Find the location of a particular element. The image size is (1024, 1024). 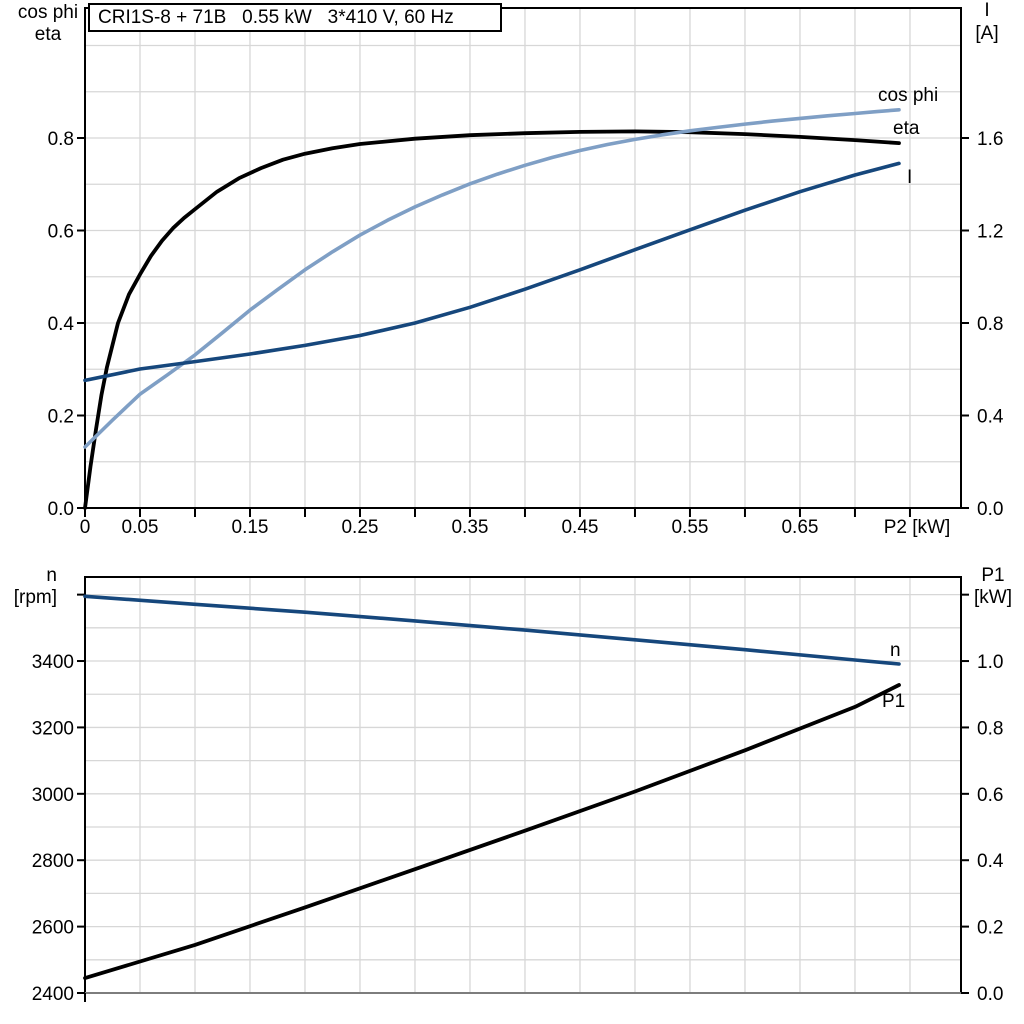

bottom-chart-curve-n is located at coordinates (492, 630).